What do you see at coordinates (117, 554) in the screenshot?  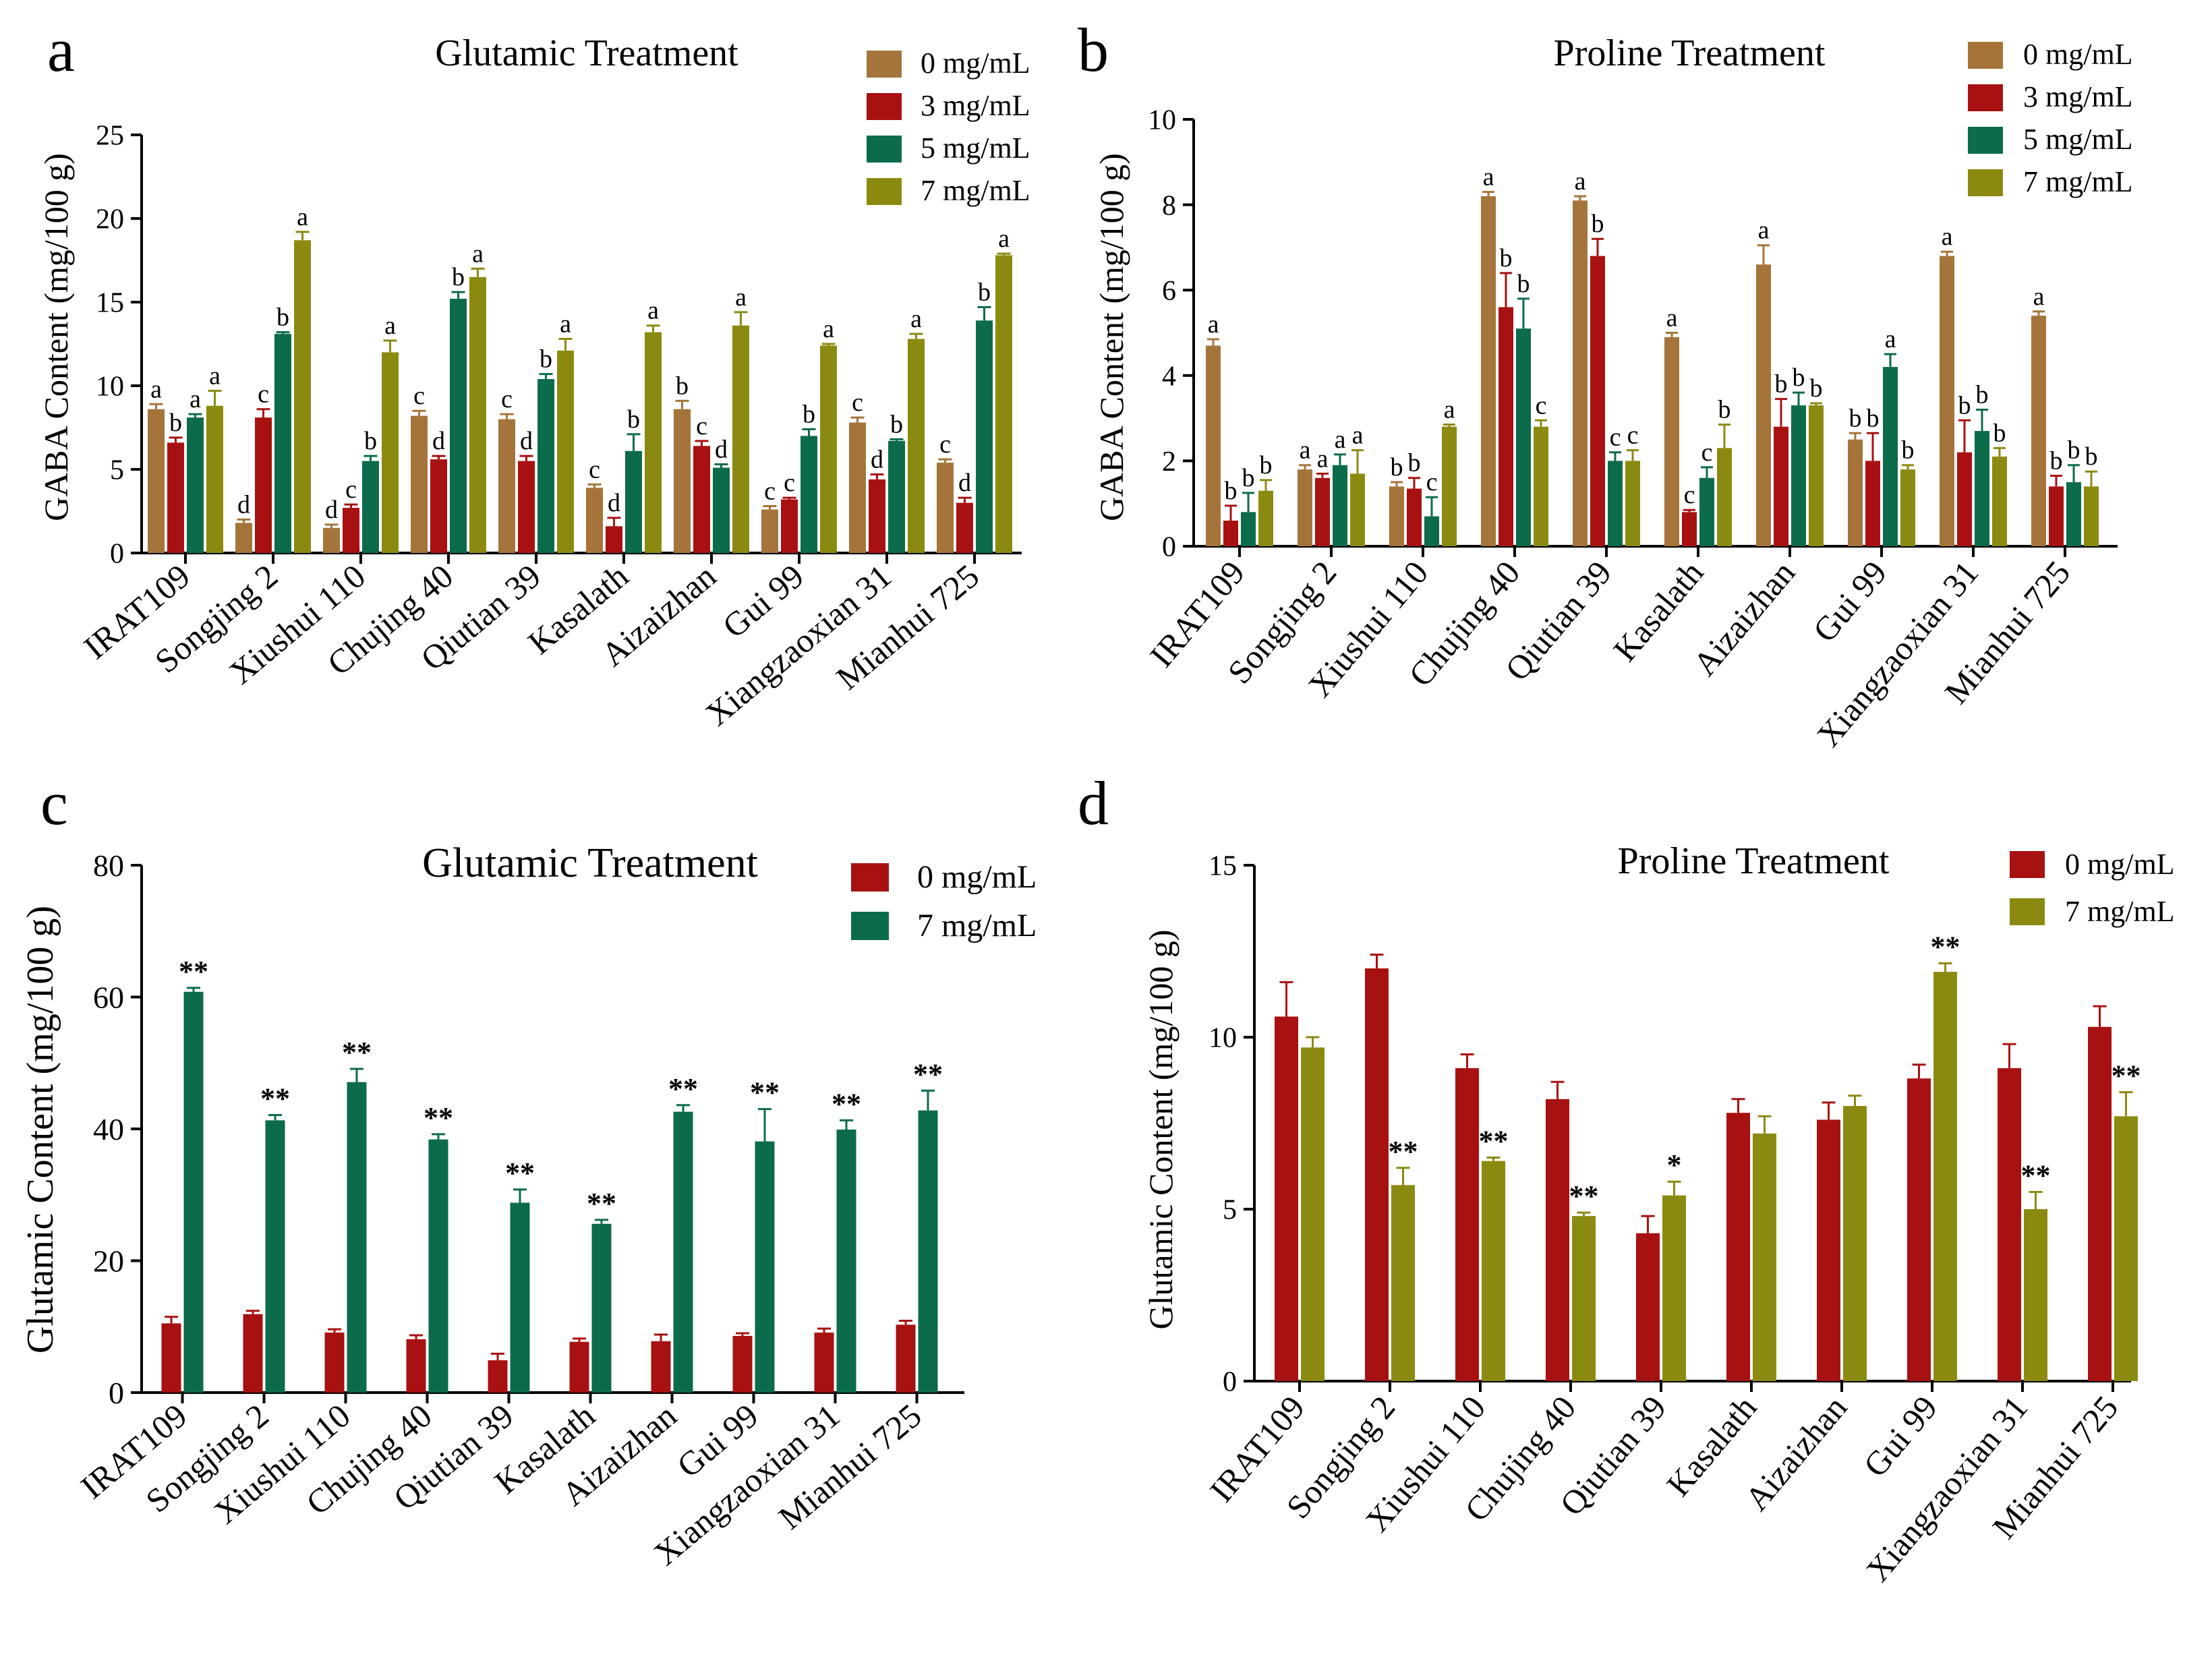 I see `panel-a-ytick-label: 0` at bounding box center [117, 554].